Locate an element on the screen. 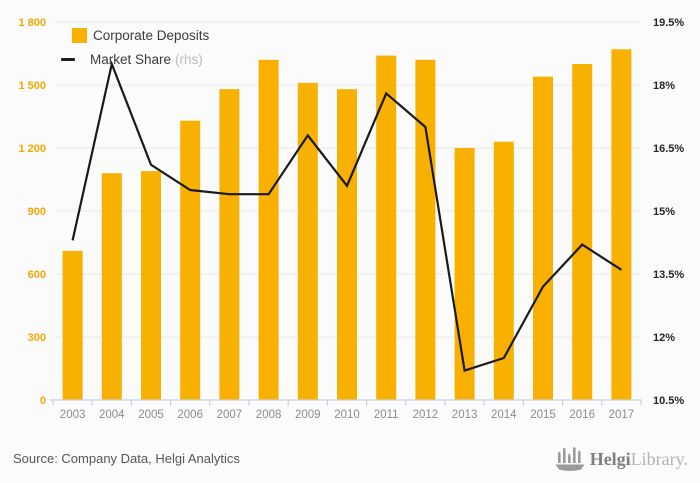 The width and height of the screenshot is (700, 483). y-axis-tick-label-left: 300 is located at coordinates (37, 338).